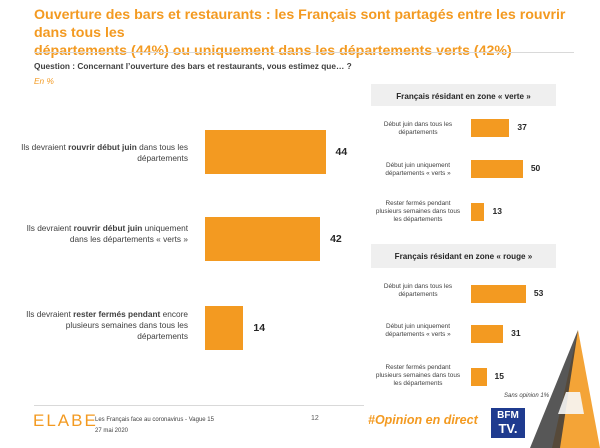  What do you see at coordinates (112, 431) in the screenshot?
I see `footer-date: 27 mai 2020` at bounding box center [112, 431].